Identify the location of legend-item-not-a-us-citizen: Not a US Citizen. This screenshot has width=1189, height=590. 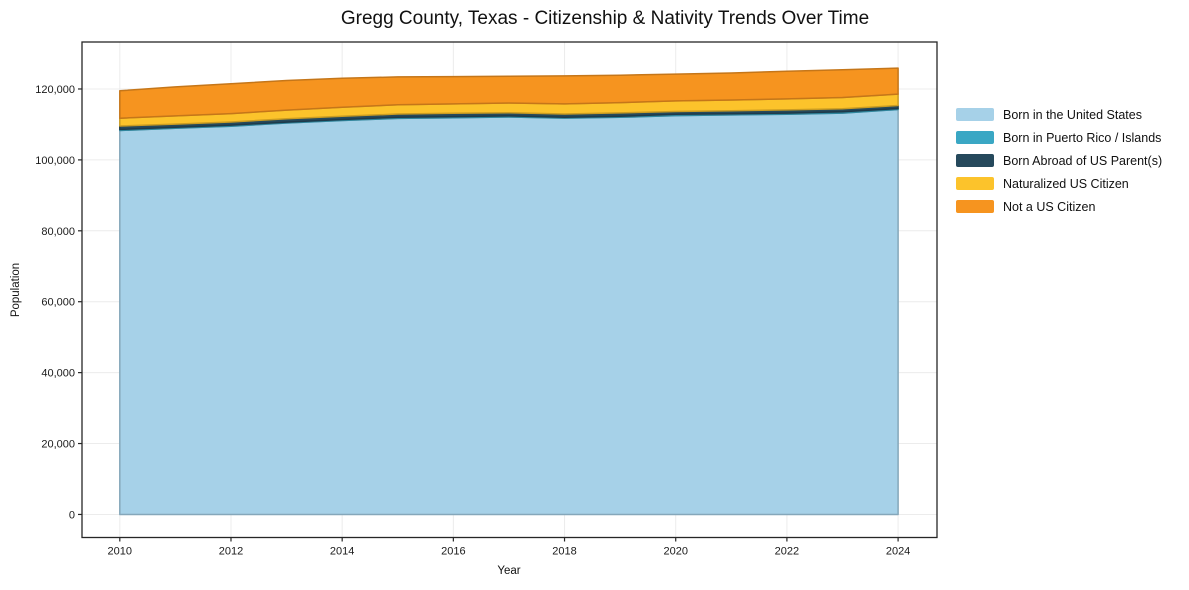
(1059, 206).